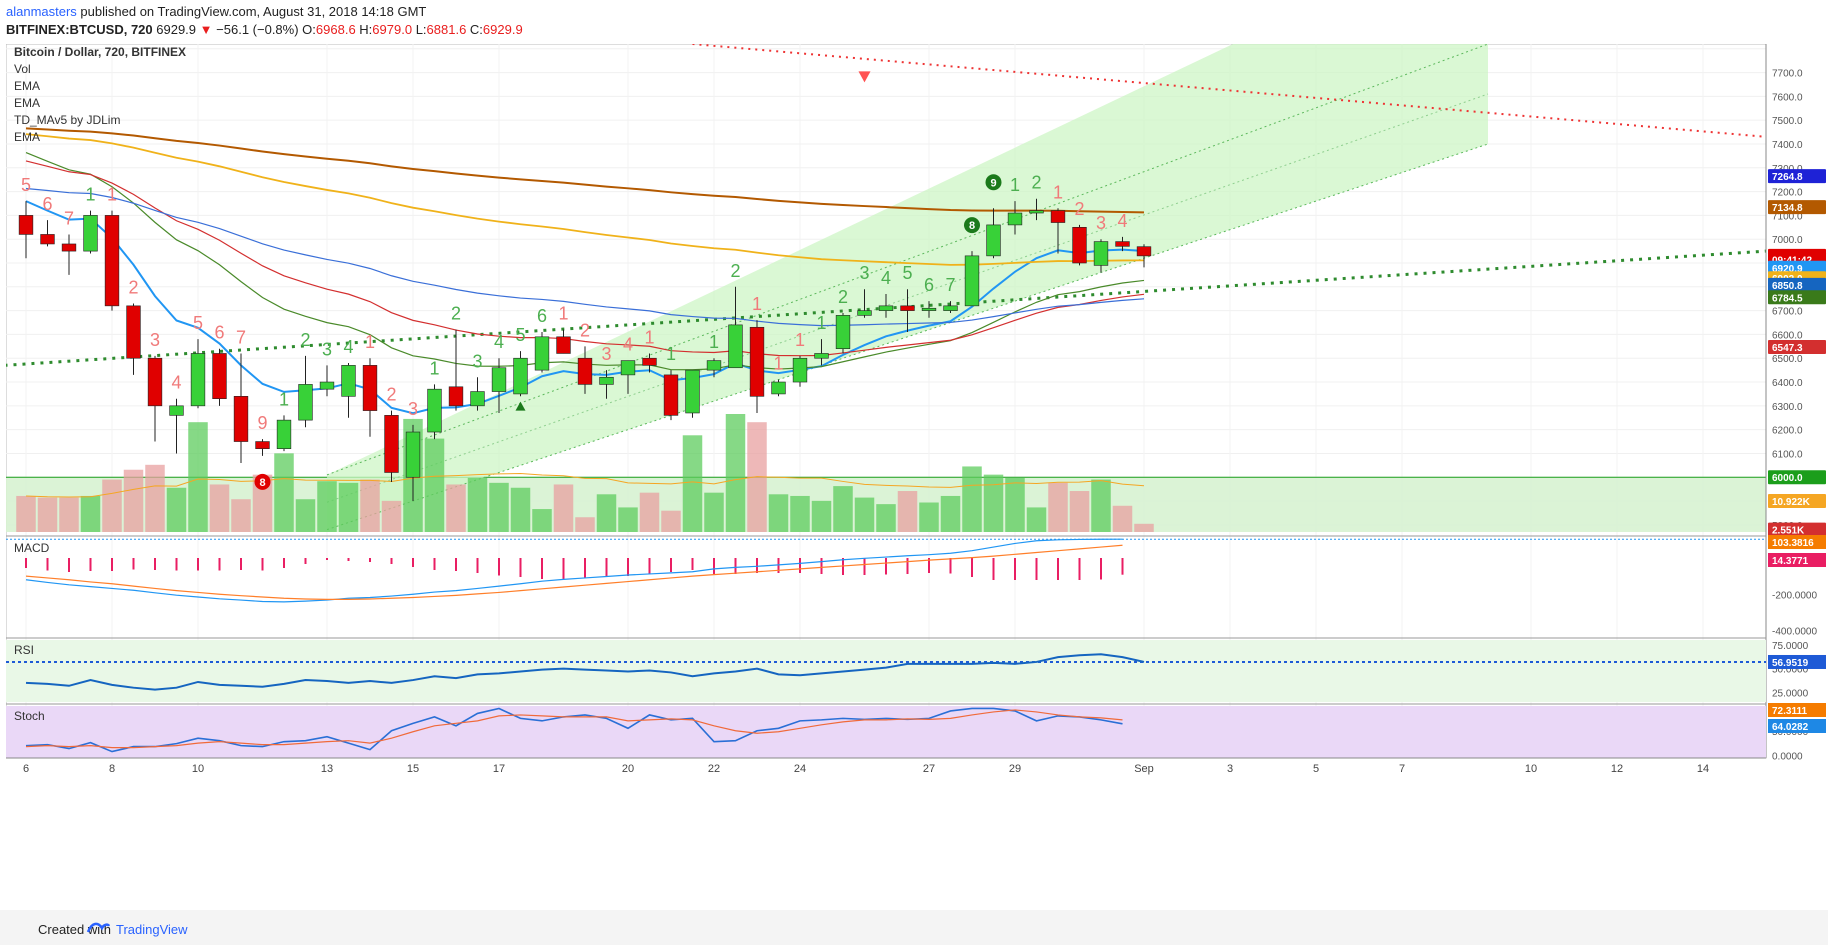 The height and width of the screenshot is (945, 1828). What do you see at coordinates (1079, 209) in the screenshot?
I see `td-sell-count: 2` at bounding box center [1079, 209].